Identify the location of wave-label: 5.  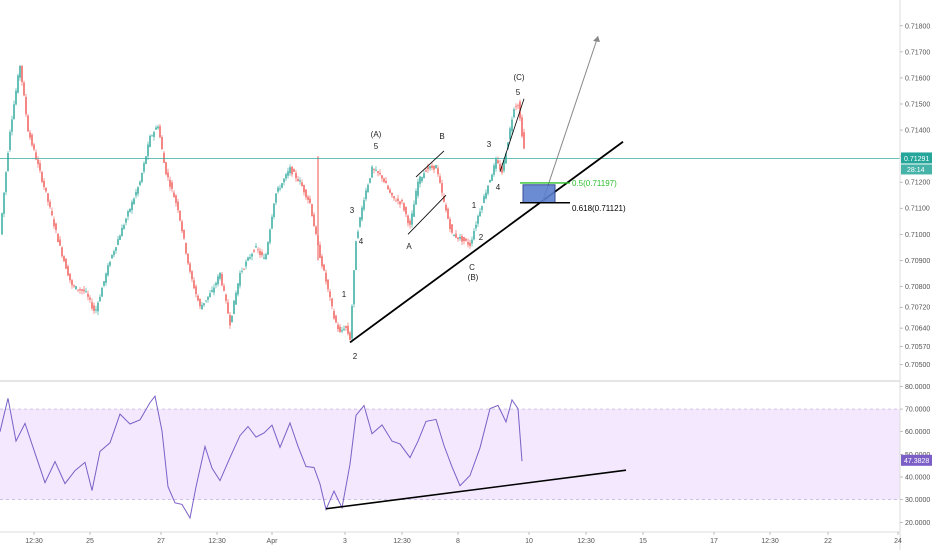
(376, 146).